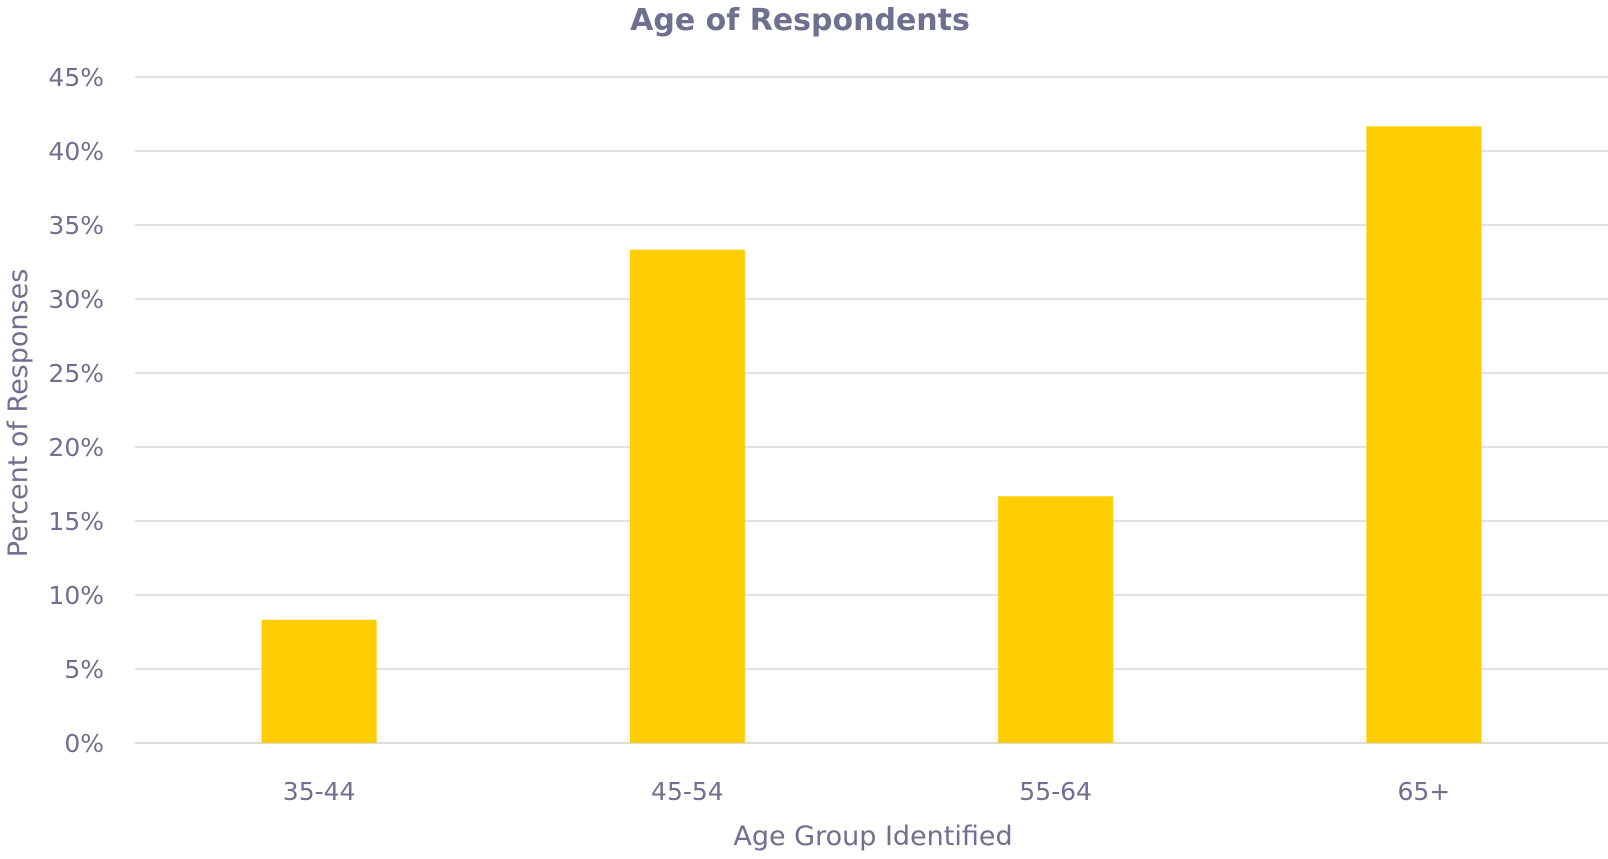 This screenshot has height=859, width=1608. Describe the element at coordinates (1423, 791) in the screenshot. I see `x-tick-label: 65+` at that location.